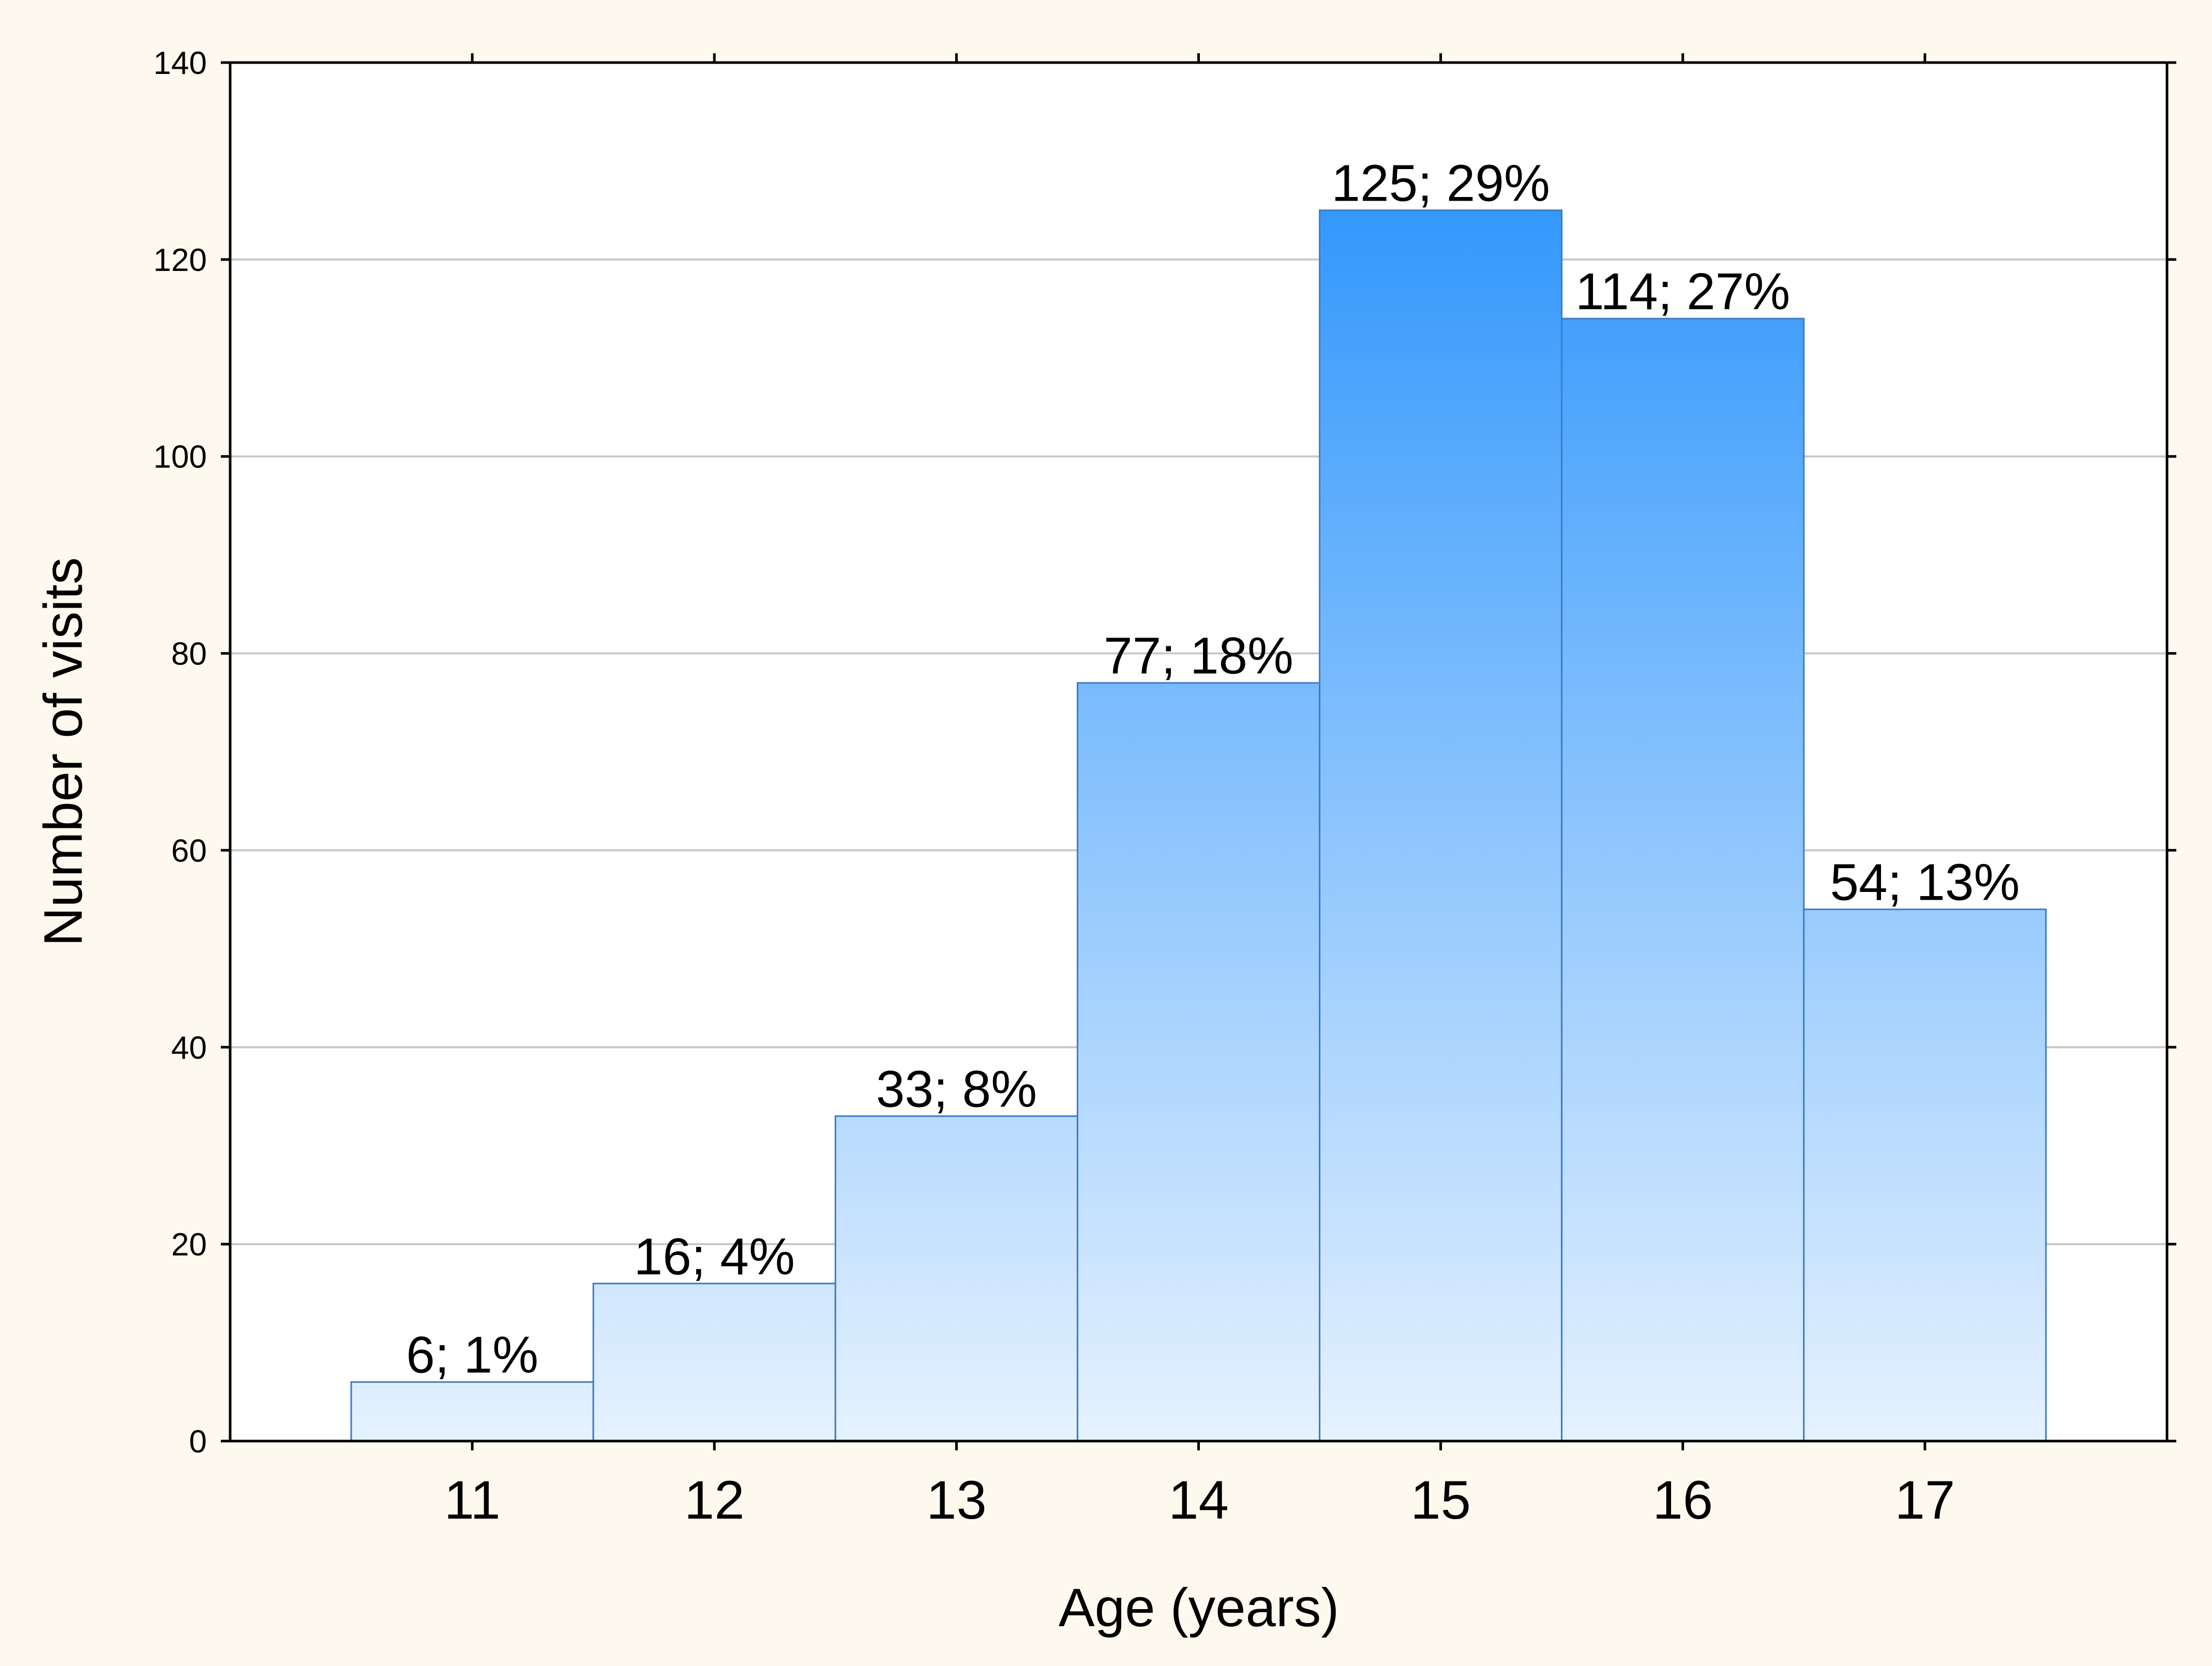  I want to click on x-tick-label: 13, so click(957, 1500).